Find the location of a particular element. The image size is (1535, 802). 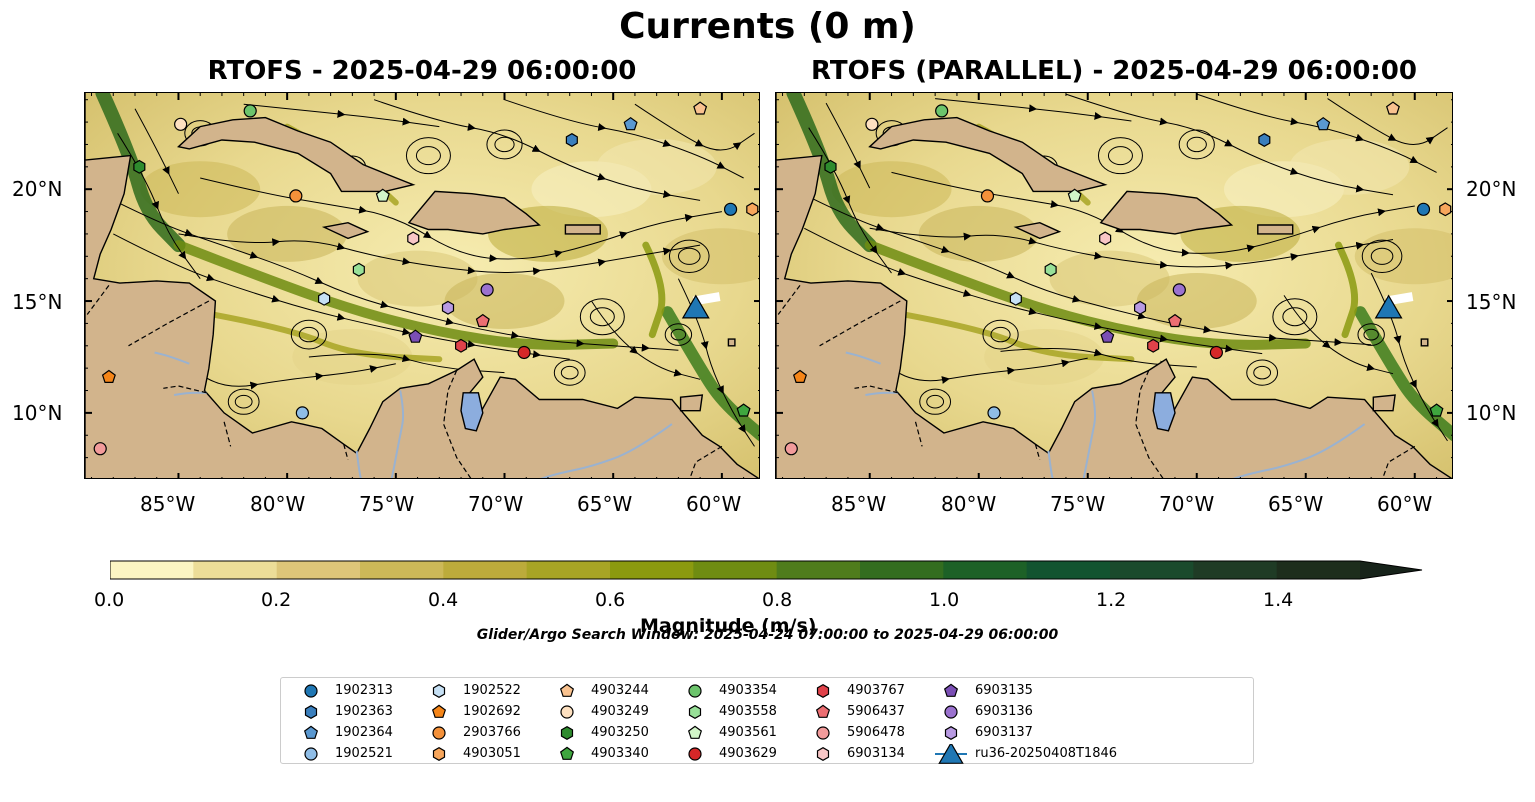

legend-label: 6903137 is located at coordinates (1004, 732).